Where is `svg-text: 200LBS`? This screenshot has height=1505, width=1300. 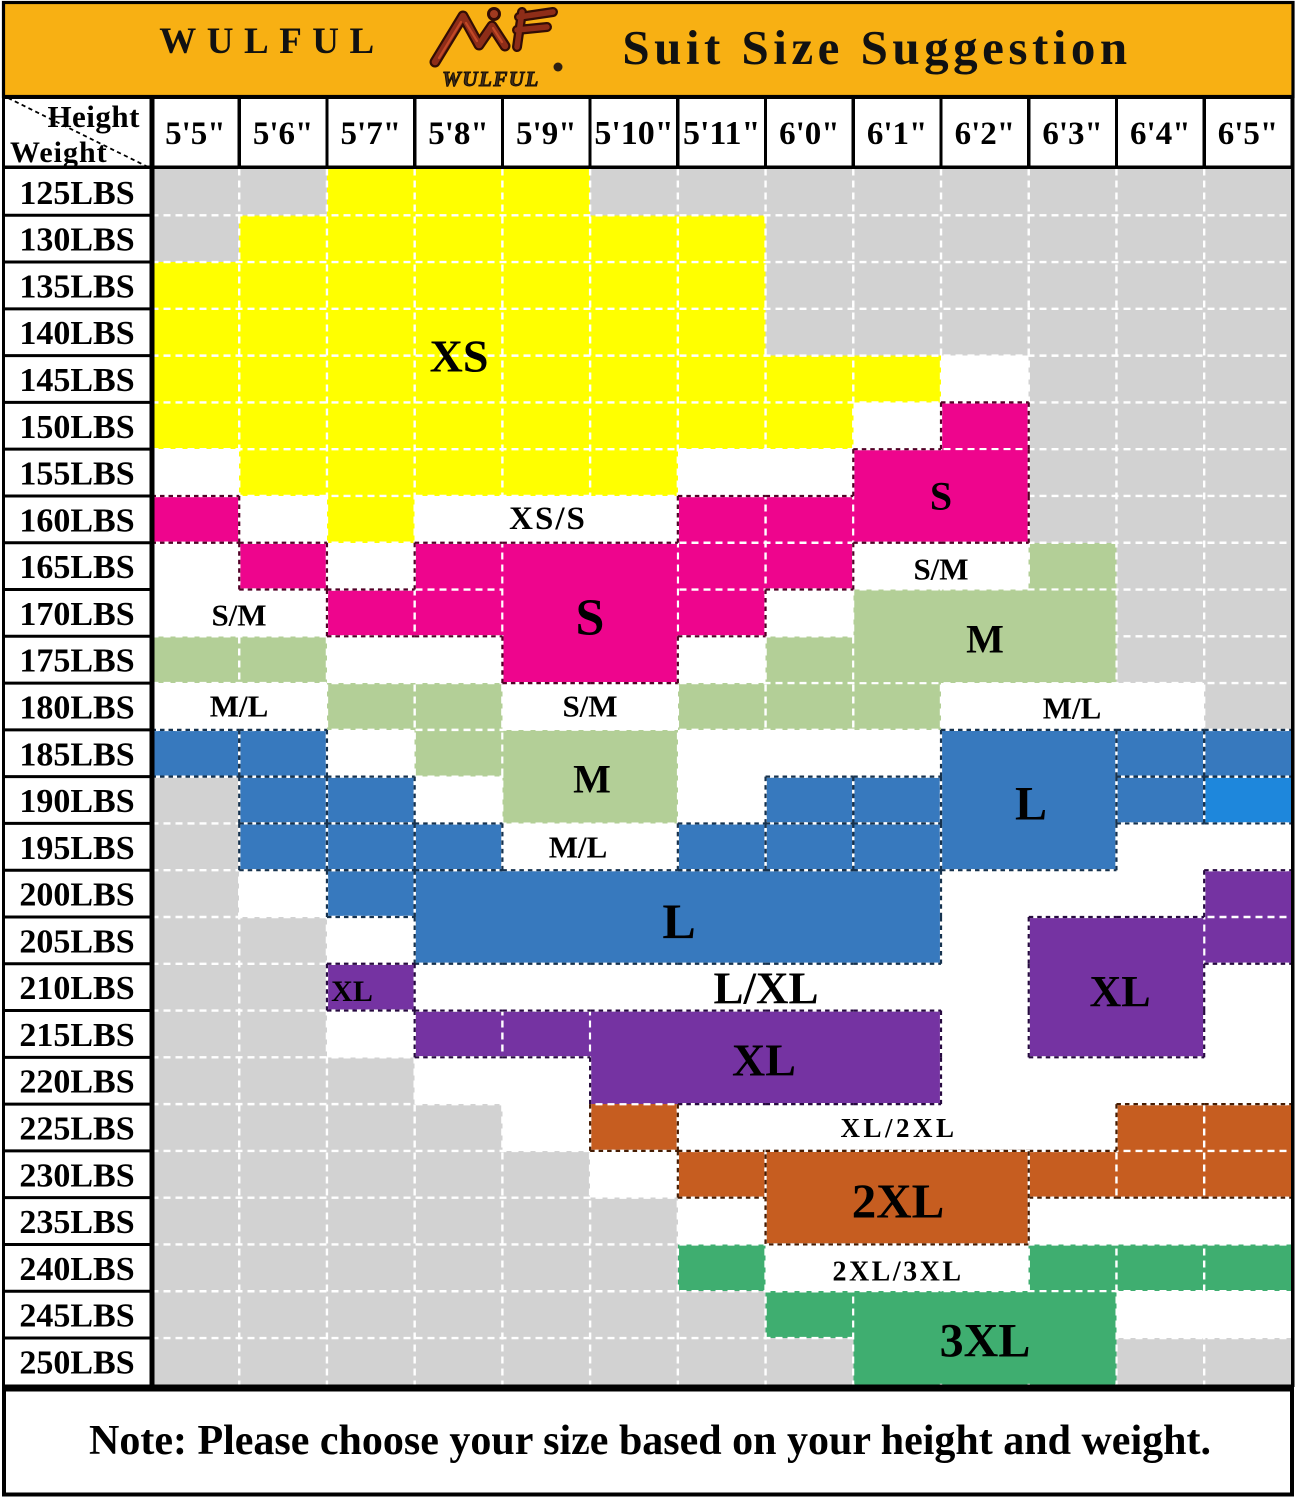 svg-text: 200LBS is located at coordinates (76, 895).